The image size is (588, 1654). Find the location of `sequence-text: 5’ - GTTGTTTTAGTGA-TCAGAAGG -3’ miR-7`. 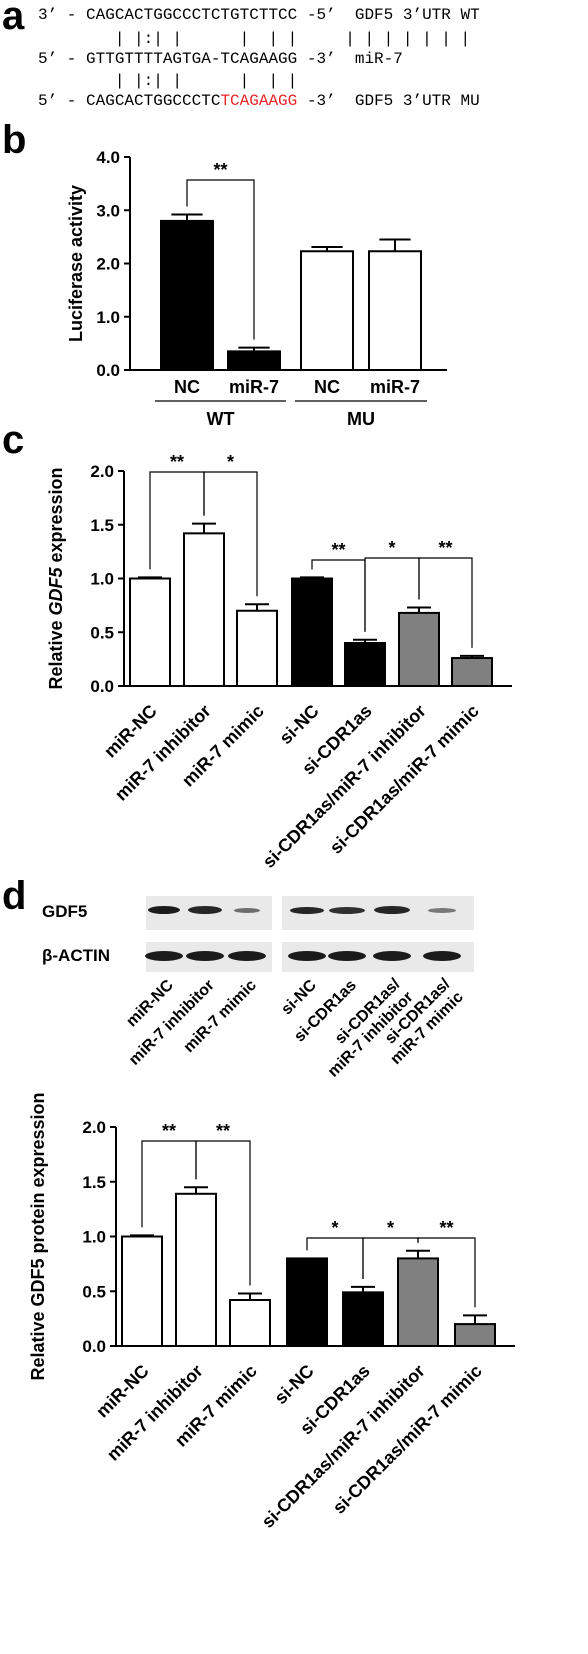

sequence-text: 5’ - GTTGTTTTAGTGA-TCAGAAGG -3’ miR-7 is located at coordinates (220, 59).